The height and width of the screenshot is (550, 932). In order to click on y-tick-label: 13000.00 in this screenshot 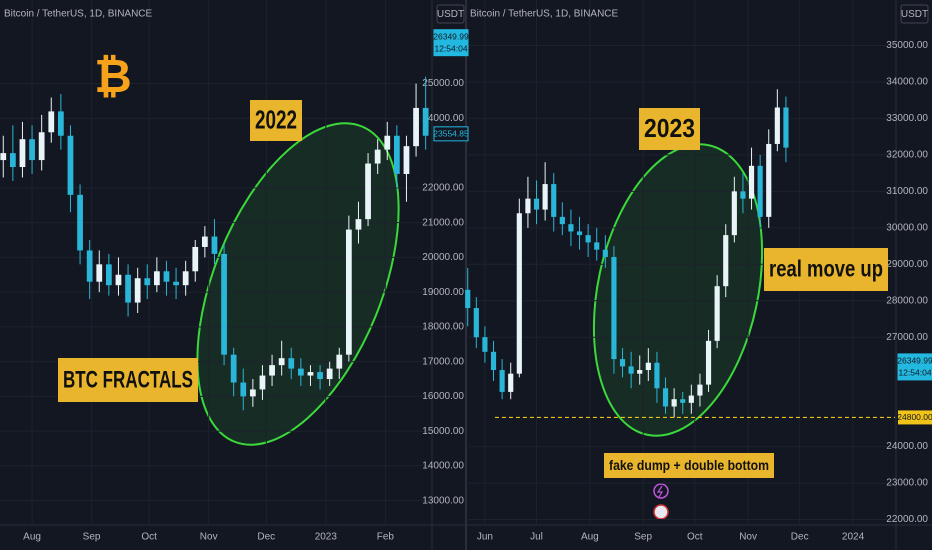, I will do `click(443, 500)`.